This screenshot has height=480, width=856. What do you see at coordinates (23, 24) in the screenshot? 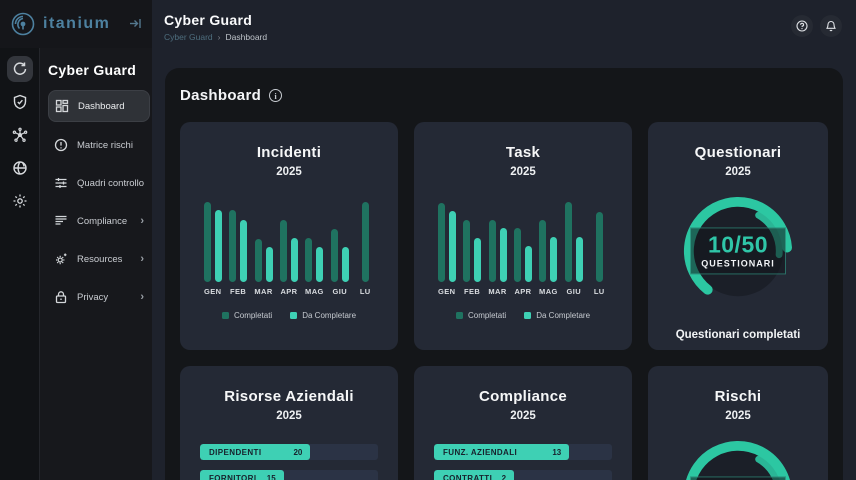
I see `brand-logo-icon` at bounding box center [23, 24].